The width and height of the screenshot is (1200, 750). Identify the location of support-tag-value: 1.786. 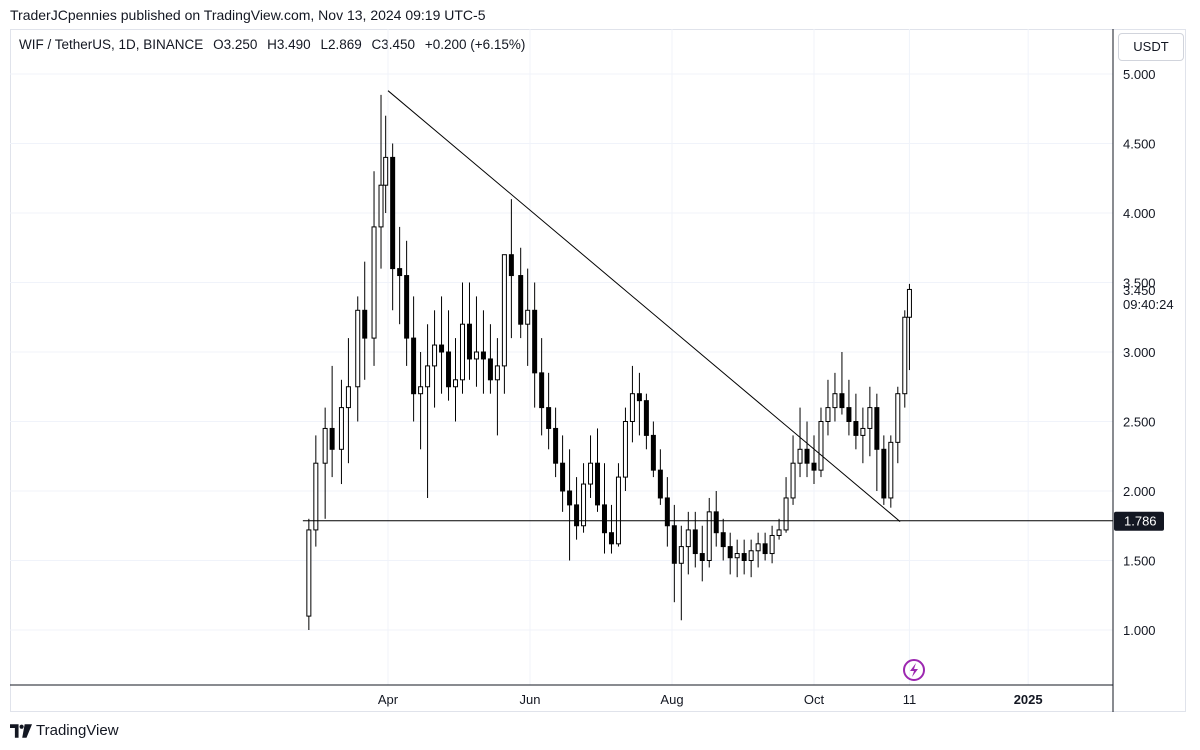
(1140, 521).